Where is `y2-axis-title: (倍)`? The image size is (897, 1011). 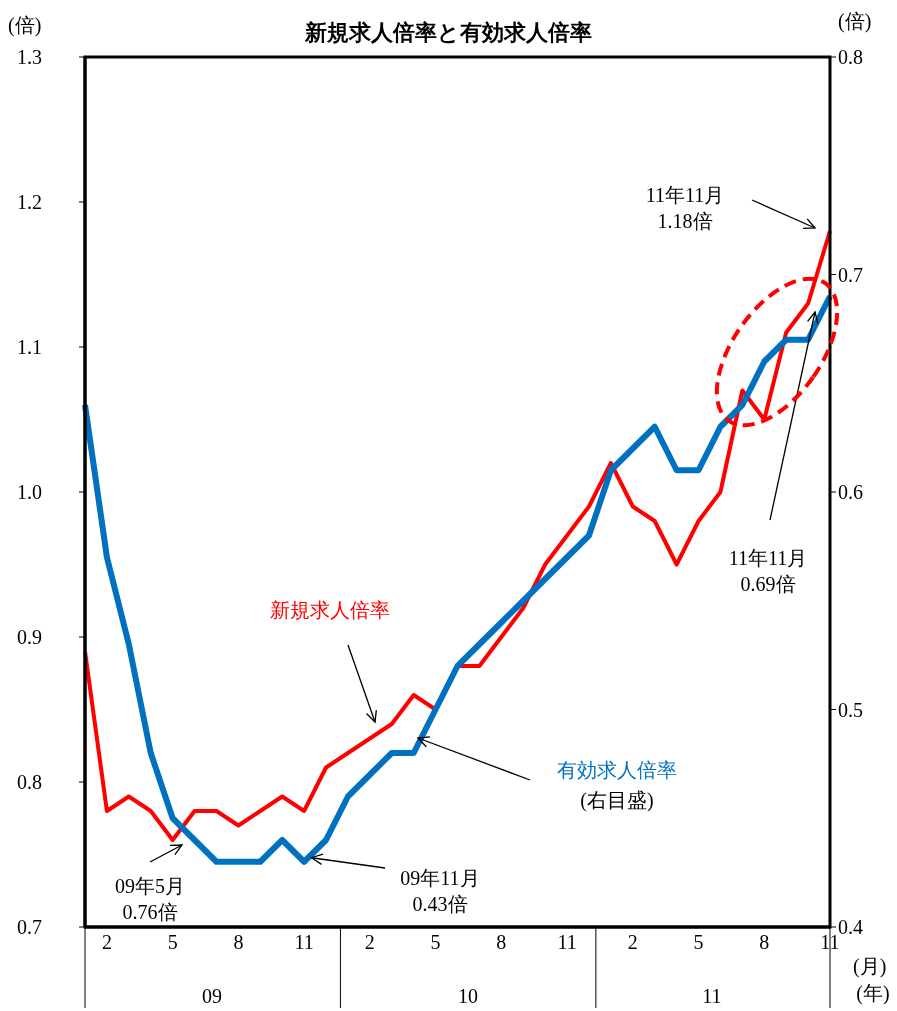
y2-axis-title: (倍) is located at coordinates (855, 22).